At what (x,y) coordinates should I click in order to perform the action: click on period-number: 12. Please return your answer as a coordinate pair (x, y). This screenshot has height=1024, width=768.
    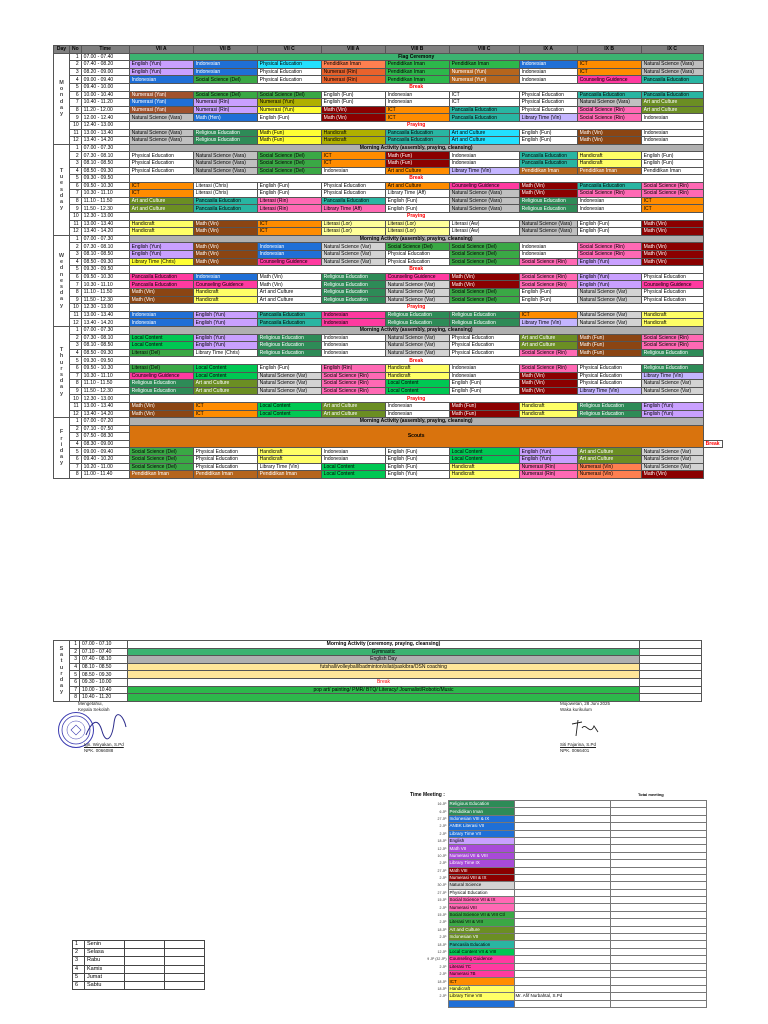
    Looking at the image, I should click on (75, 322).